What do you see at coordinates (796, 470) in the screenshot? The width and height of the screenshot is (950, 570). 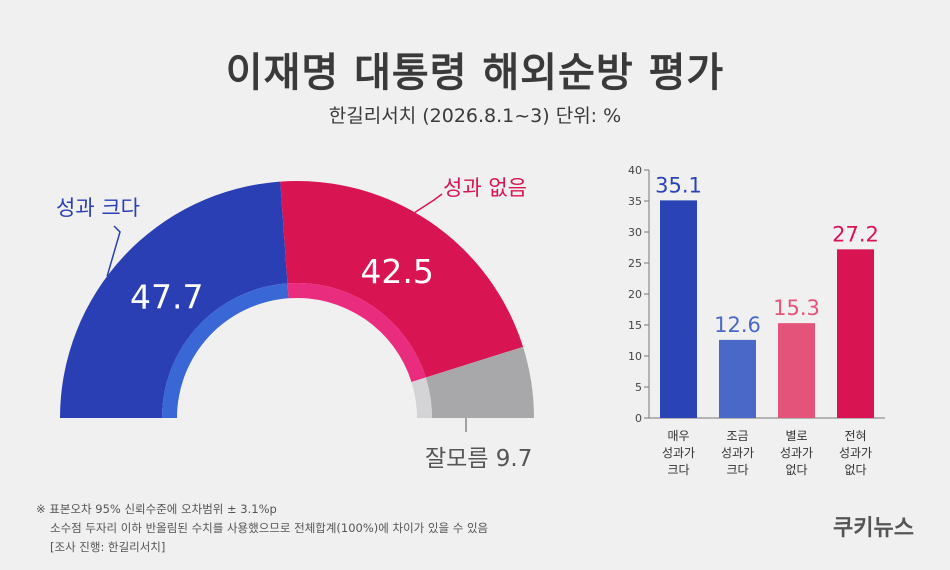 I see `x-tick-label-3: 없다` at bounding box center [796, 470].